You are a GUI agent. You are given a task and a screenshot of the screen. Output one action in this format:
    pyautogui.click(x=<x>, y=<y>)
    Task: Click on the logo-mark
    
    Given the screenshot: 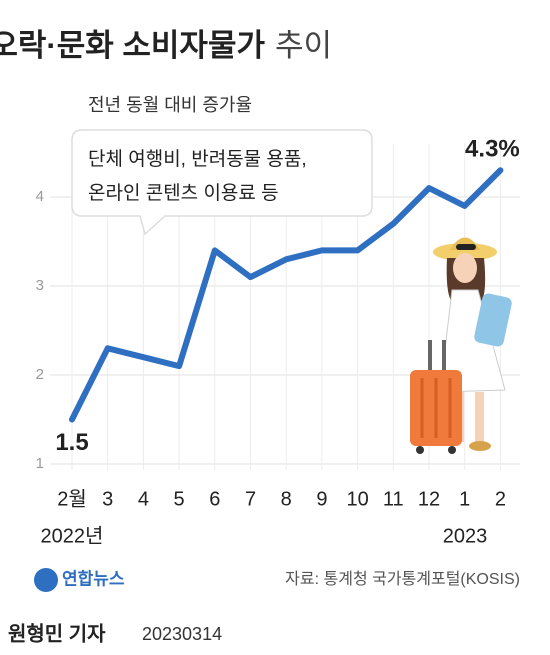 What is the action you would take?
    pyautogui.click(x=46, y=580)
    